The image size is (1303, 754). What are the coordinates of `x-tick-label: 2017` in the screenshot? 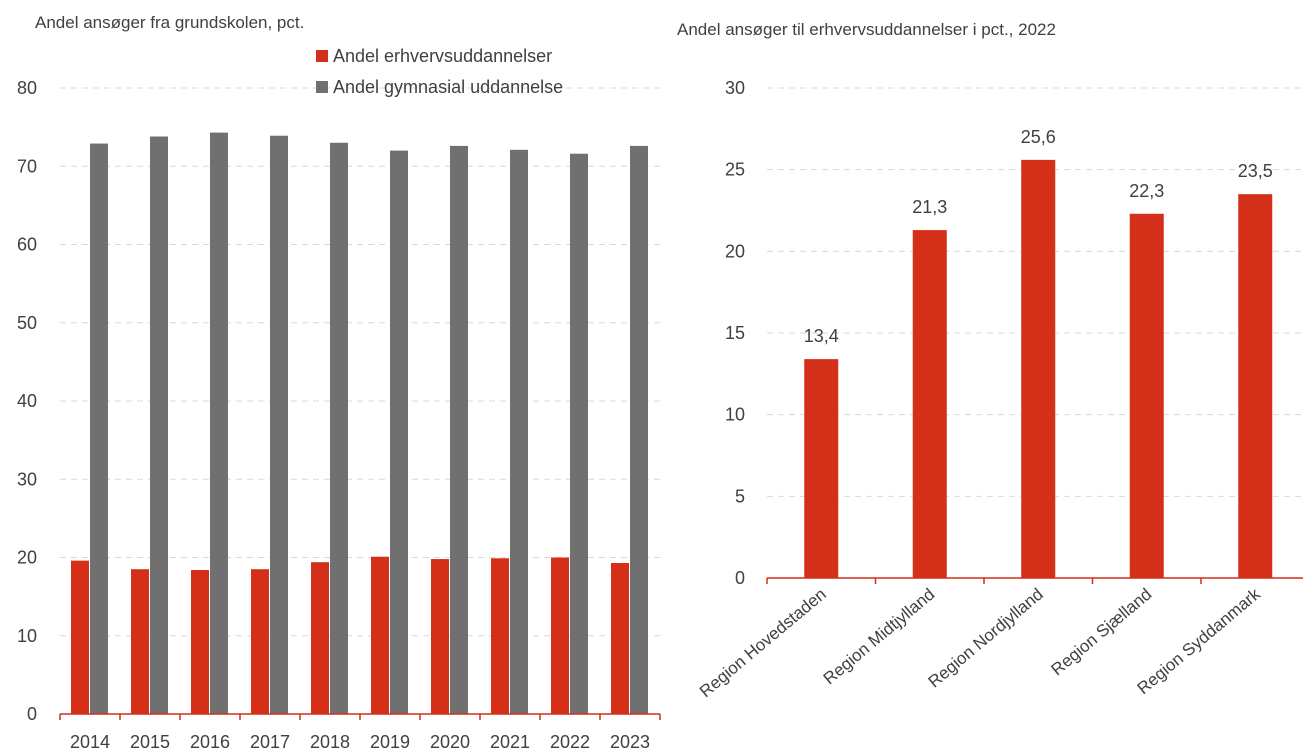 It's located at (270, 742).